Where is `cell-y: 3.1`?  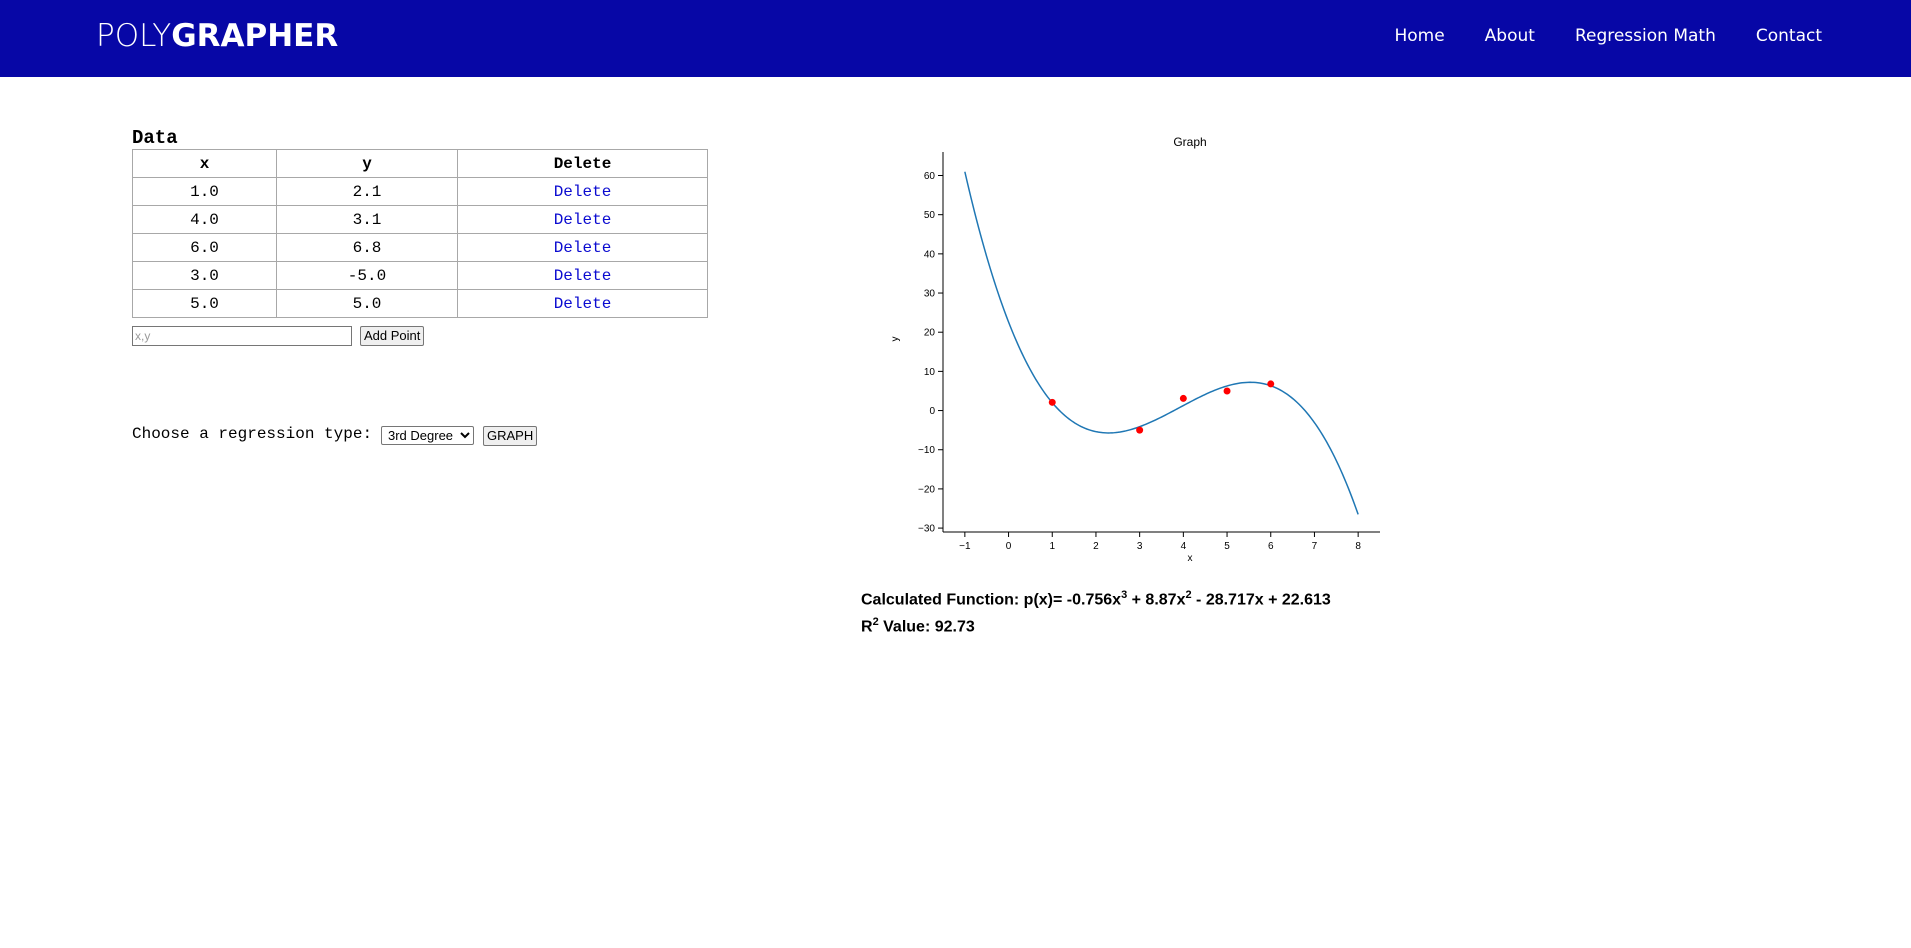 cell-y: 3.1 is located at coordinates (367, 219).